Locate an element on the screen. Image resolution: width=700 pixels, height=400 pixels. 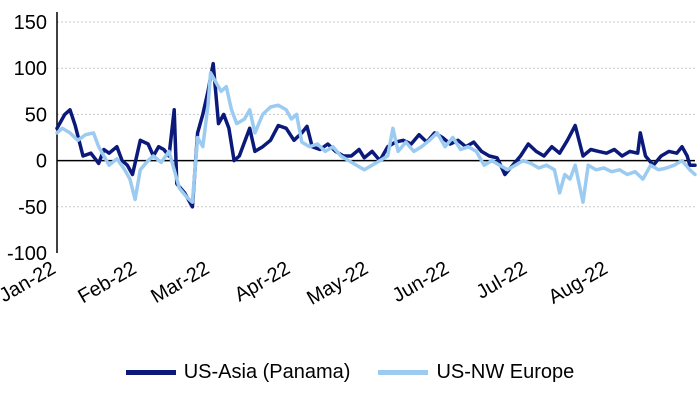
y-tick-label-2: 0 is located at coordinates (41, 162).